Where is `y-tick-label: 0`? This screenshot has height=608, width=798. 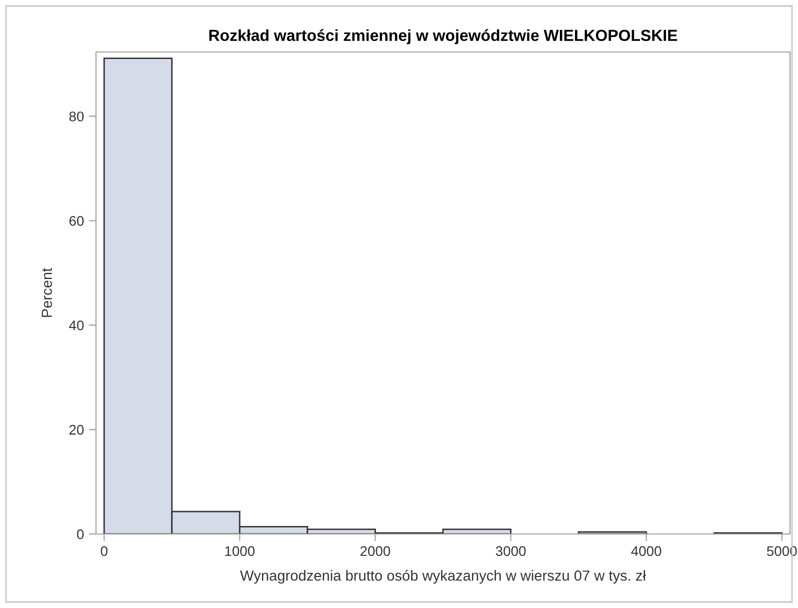
y-tick-label: 0 is located at coordinates (80, 534).